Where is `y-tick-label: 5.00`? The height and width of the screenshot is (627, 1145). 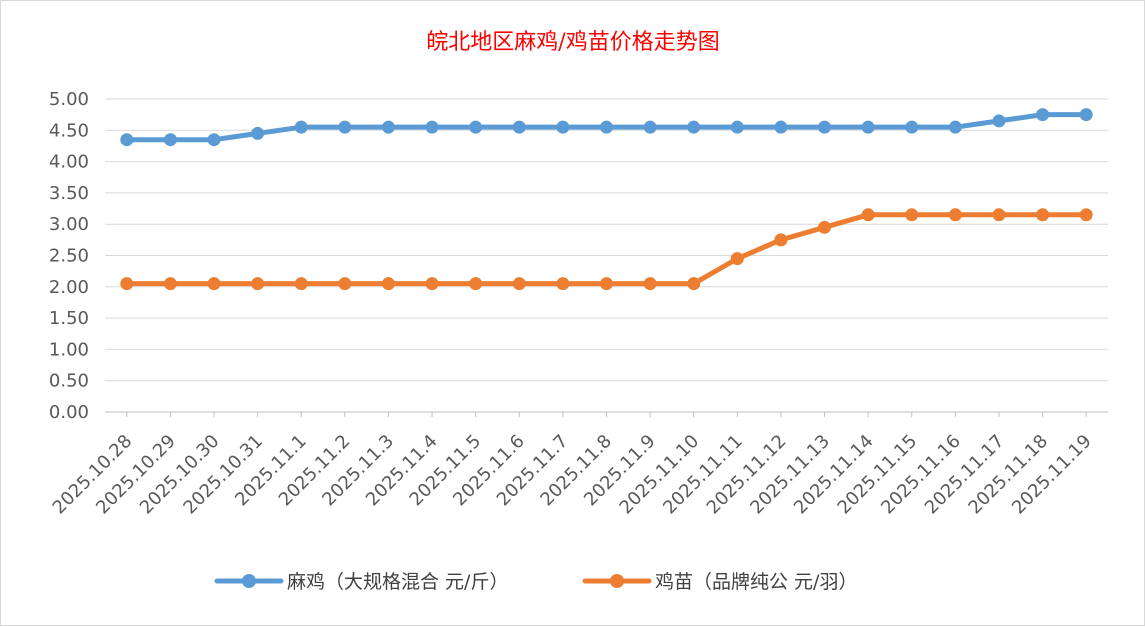 y-tick-label: 5.00 is located at coordinates (69, 99).